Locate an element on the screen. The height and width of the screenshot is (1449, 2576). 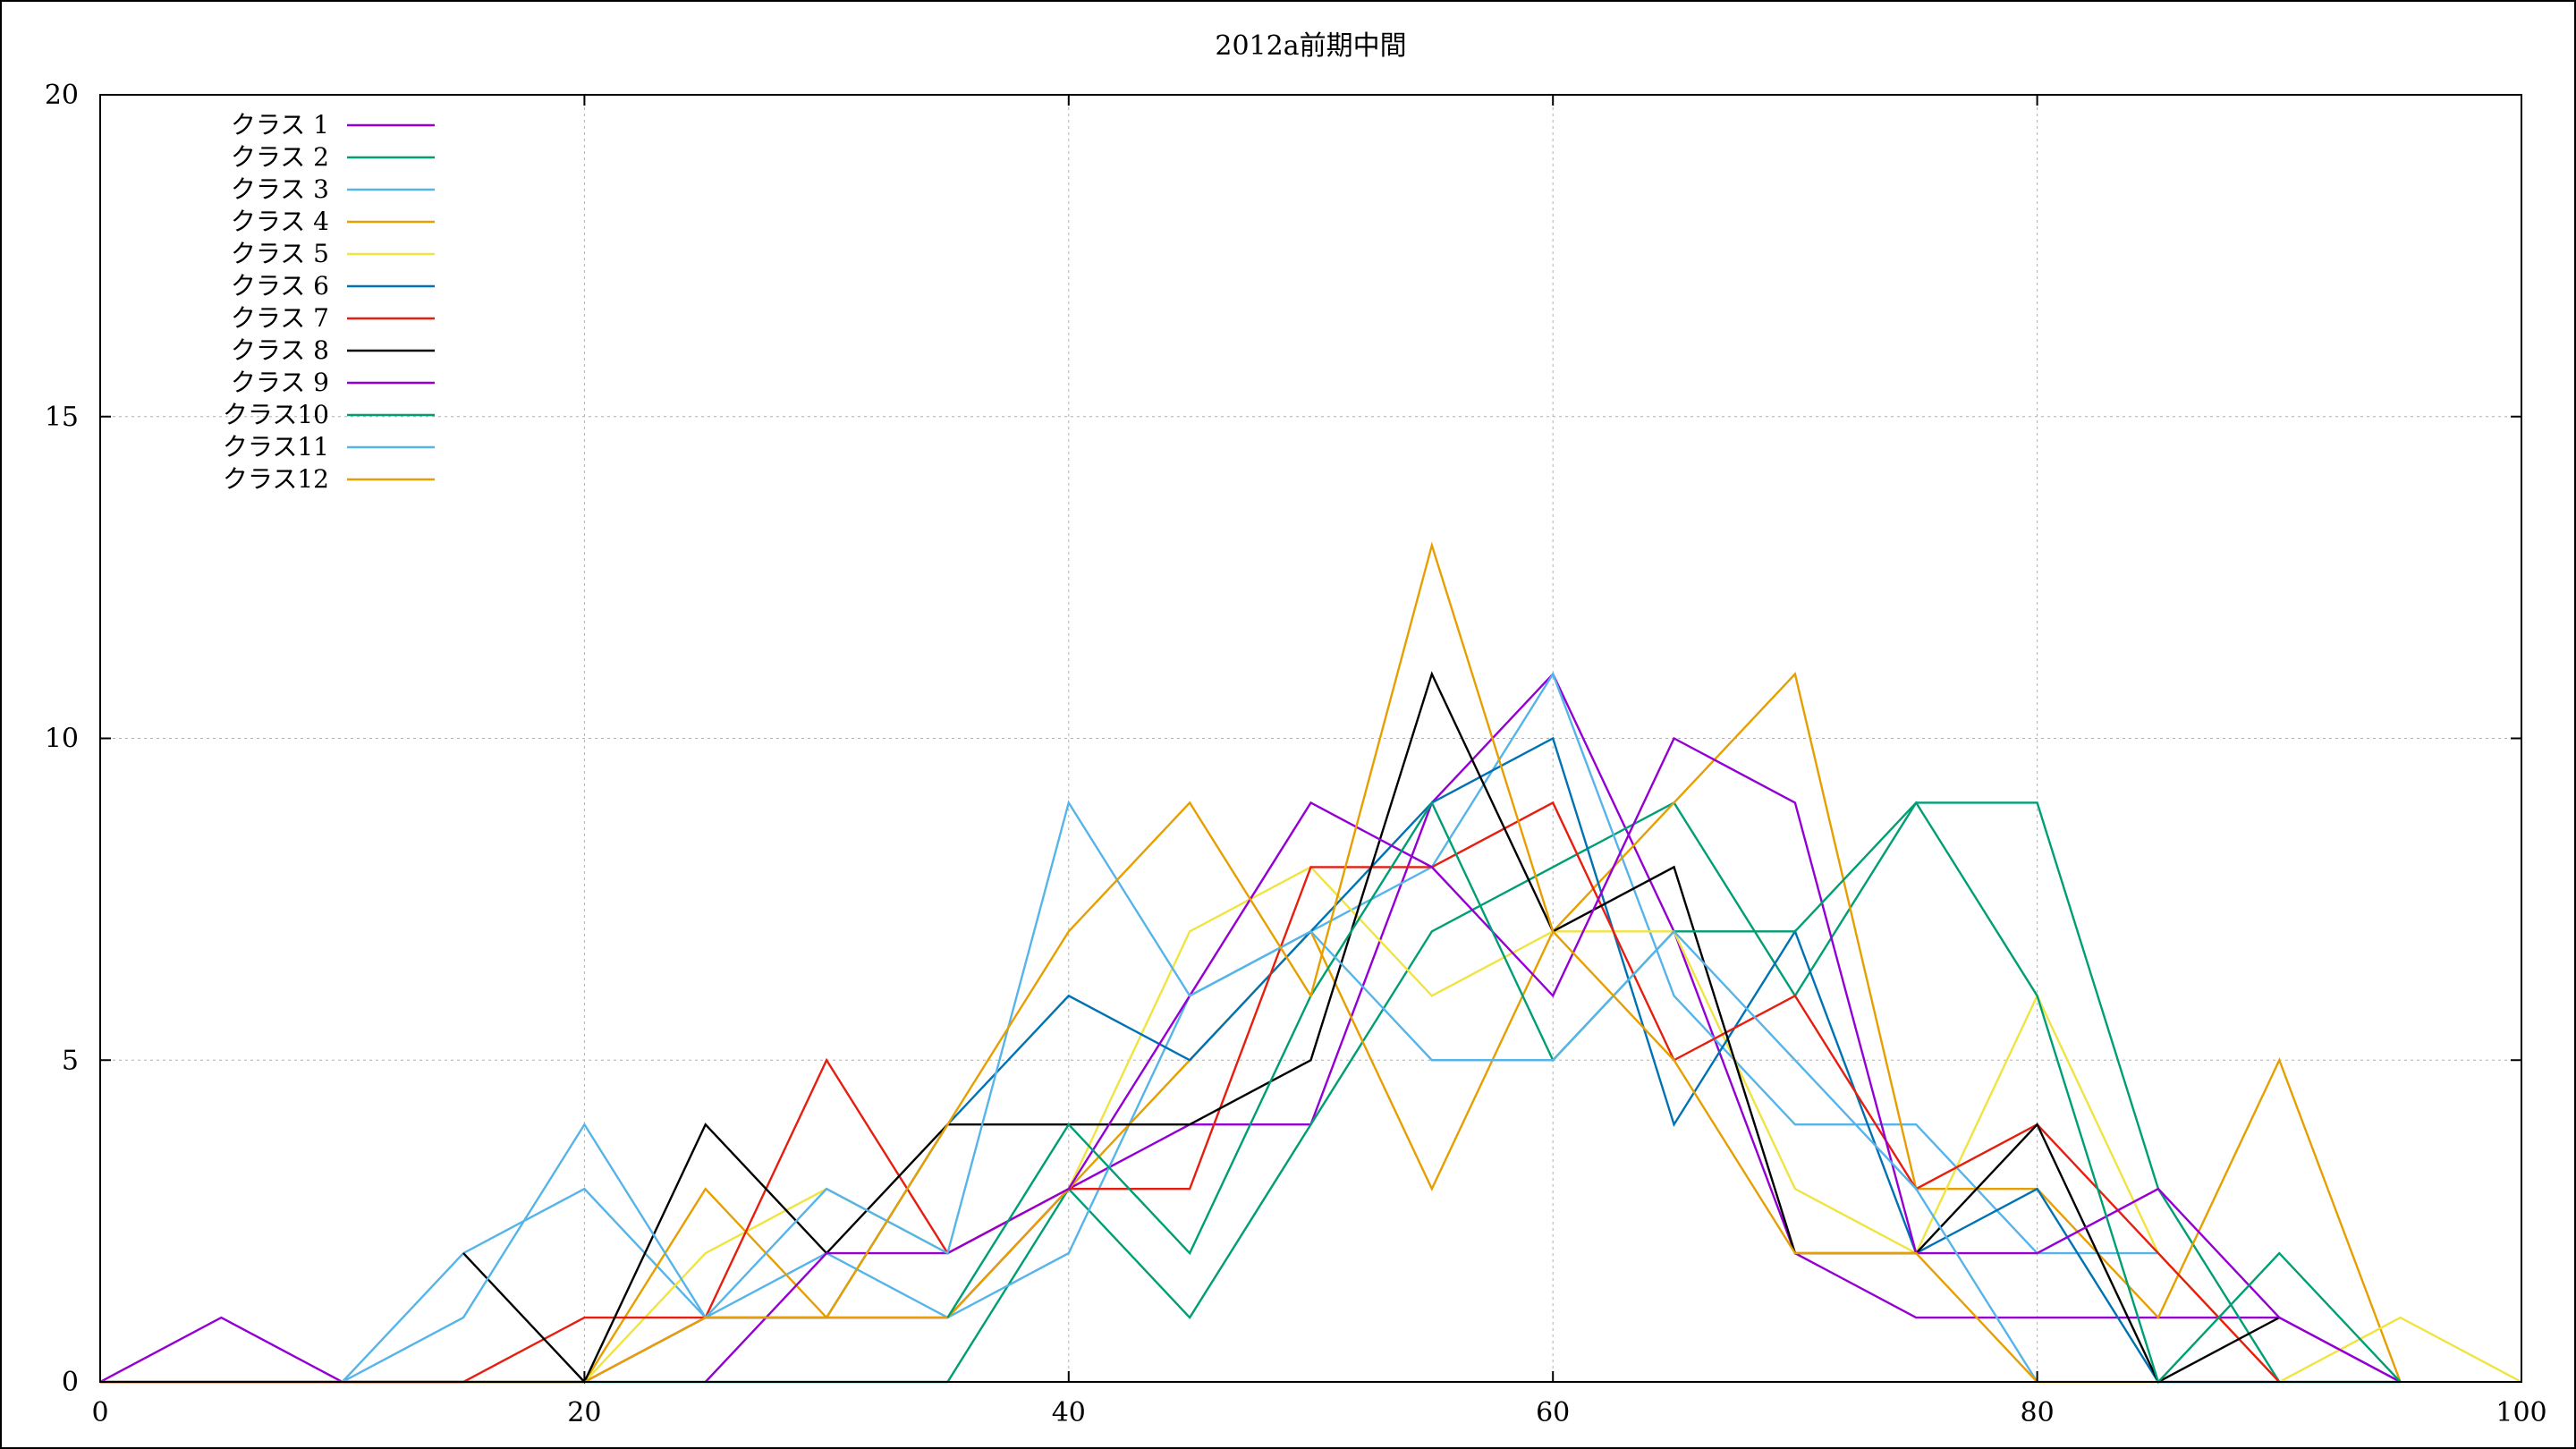
legend-label: クラス 6 is located at coordinates (280, 286).